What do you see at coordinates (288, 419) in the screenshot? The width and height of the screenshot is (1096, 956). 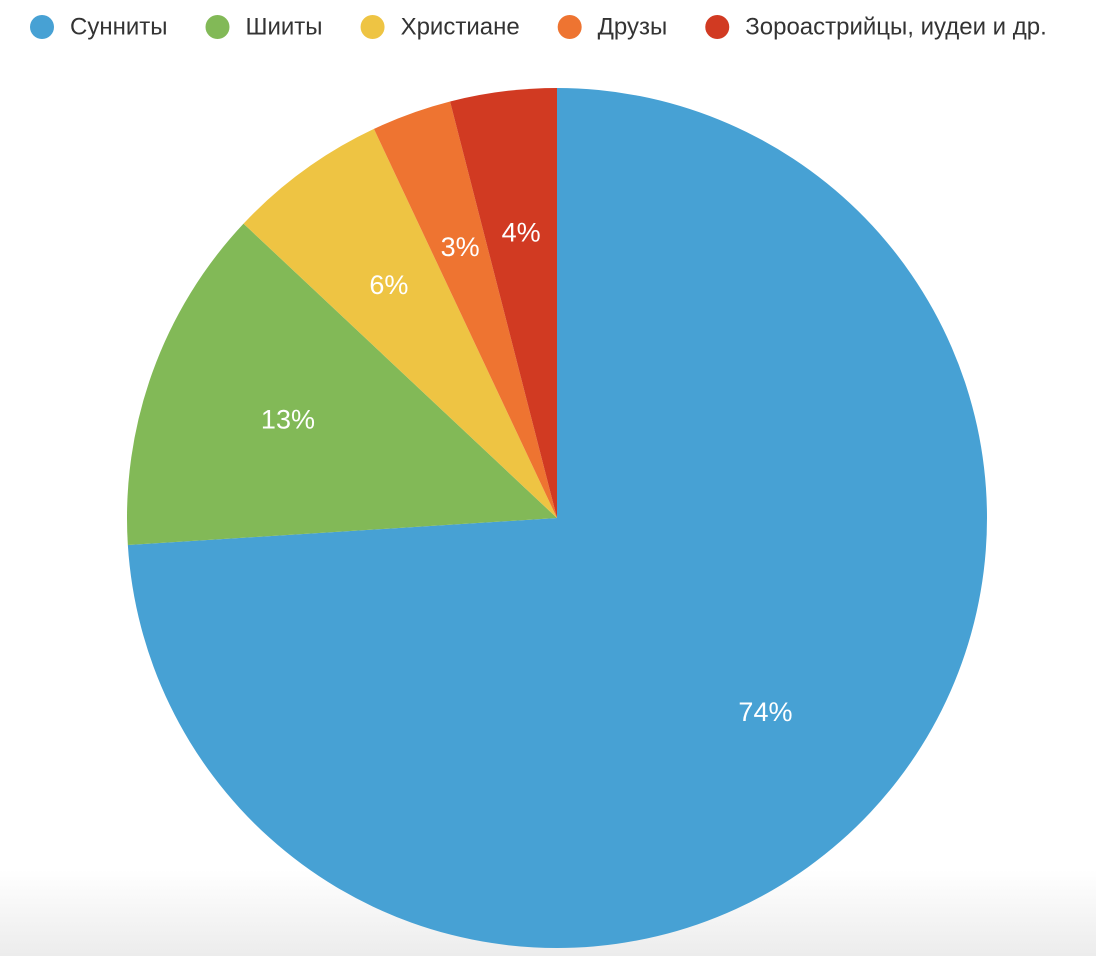 I see `slice-label: 13%` at bounding box center [288, 419].